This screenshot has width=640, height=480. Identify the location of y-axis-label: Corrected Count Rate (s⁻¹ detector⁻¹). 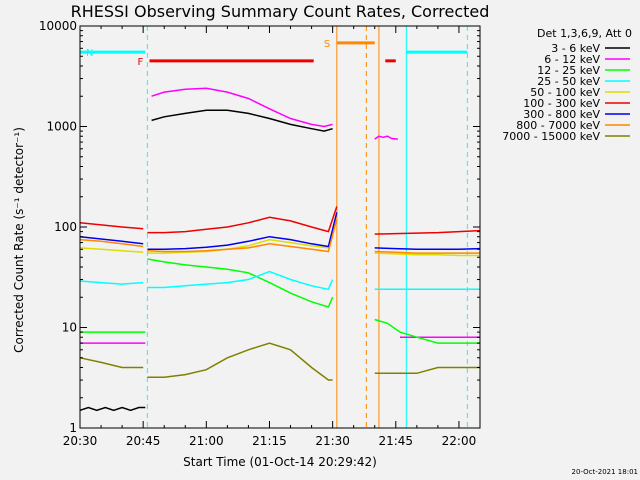
(19, 240).